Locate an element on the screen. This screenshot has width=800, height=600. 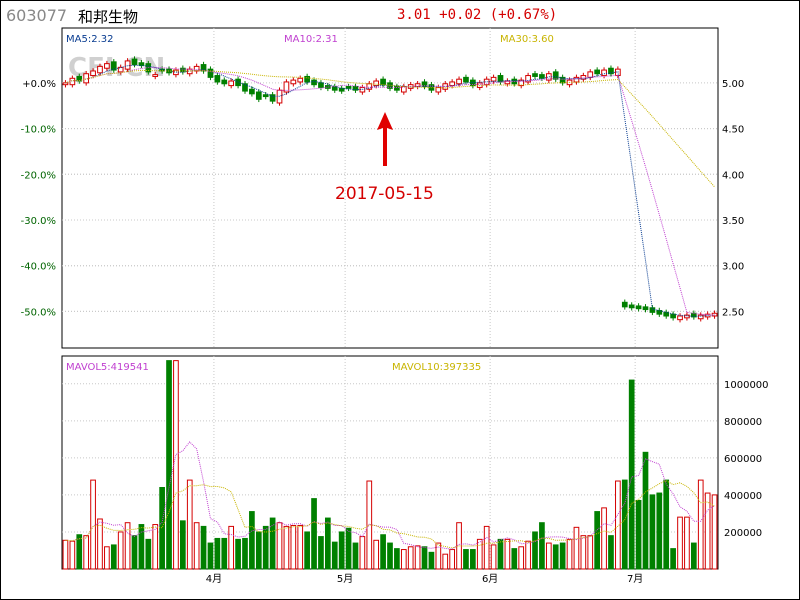
price-tick-label: 2.50 is located at coordinates (733, 312).